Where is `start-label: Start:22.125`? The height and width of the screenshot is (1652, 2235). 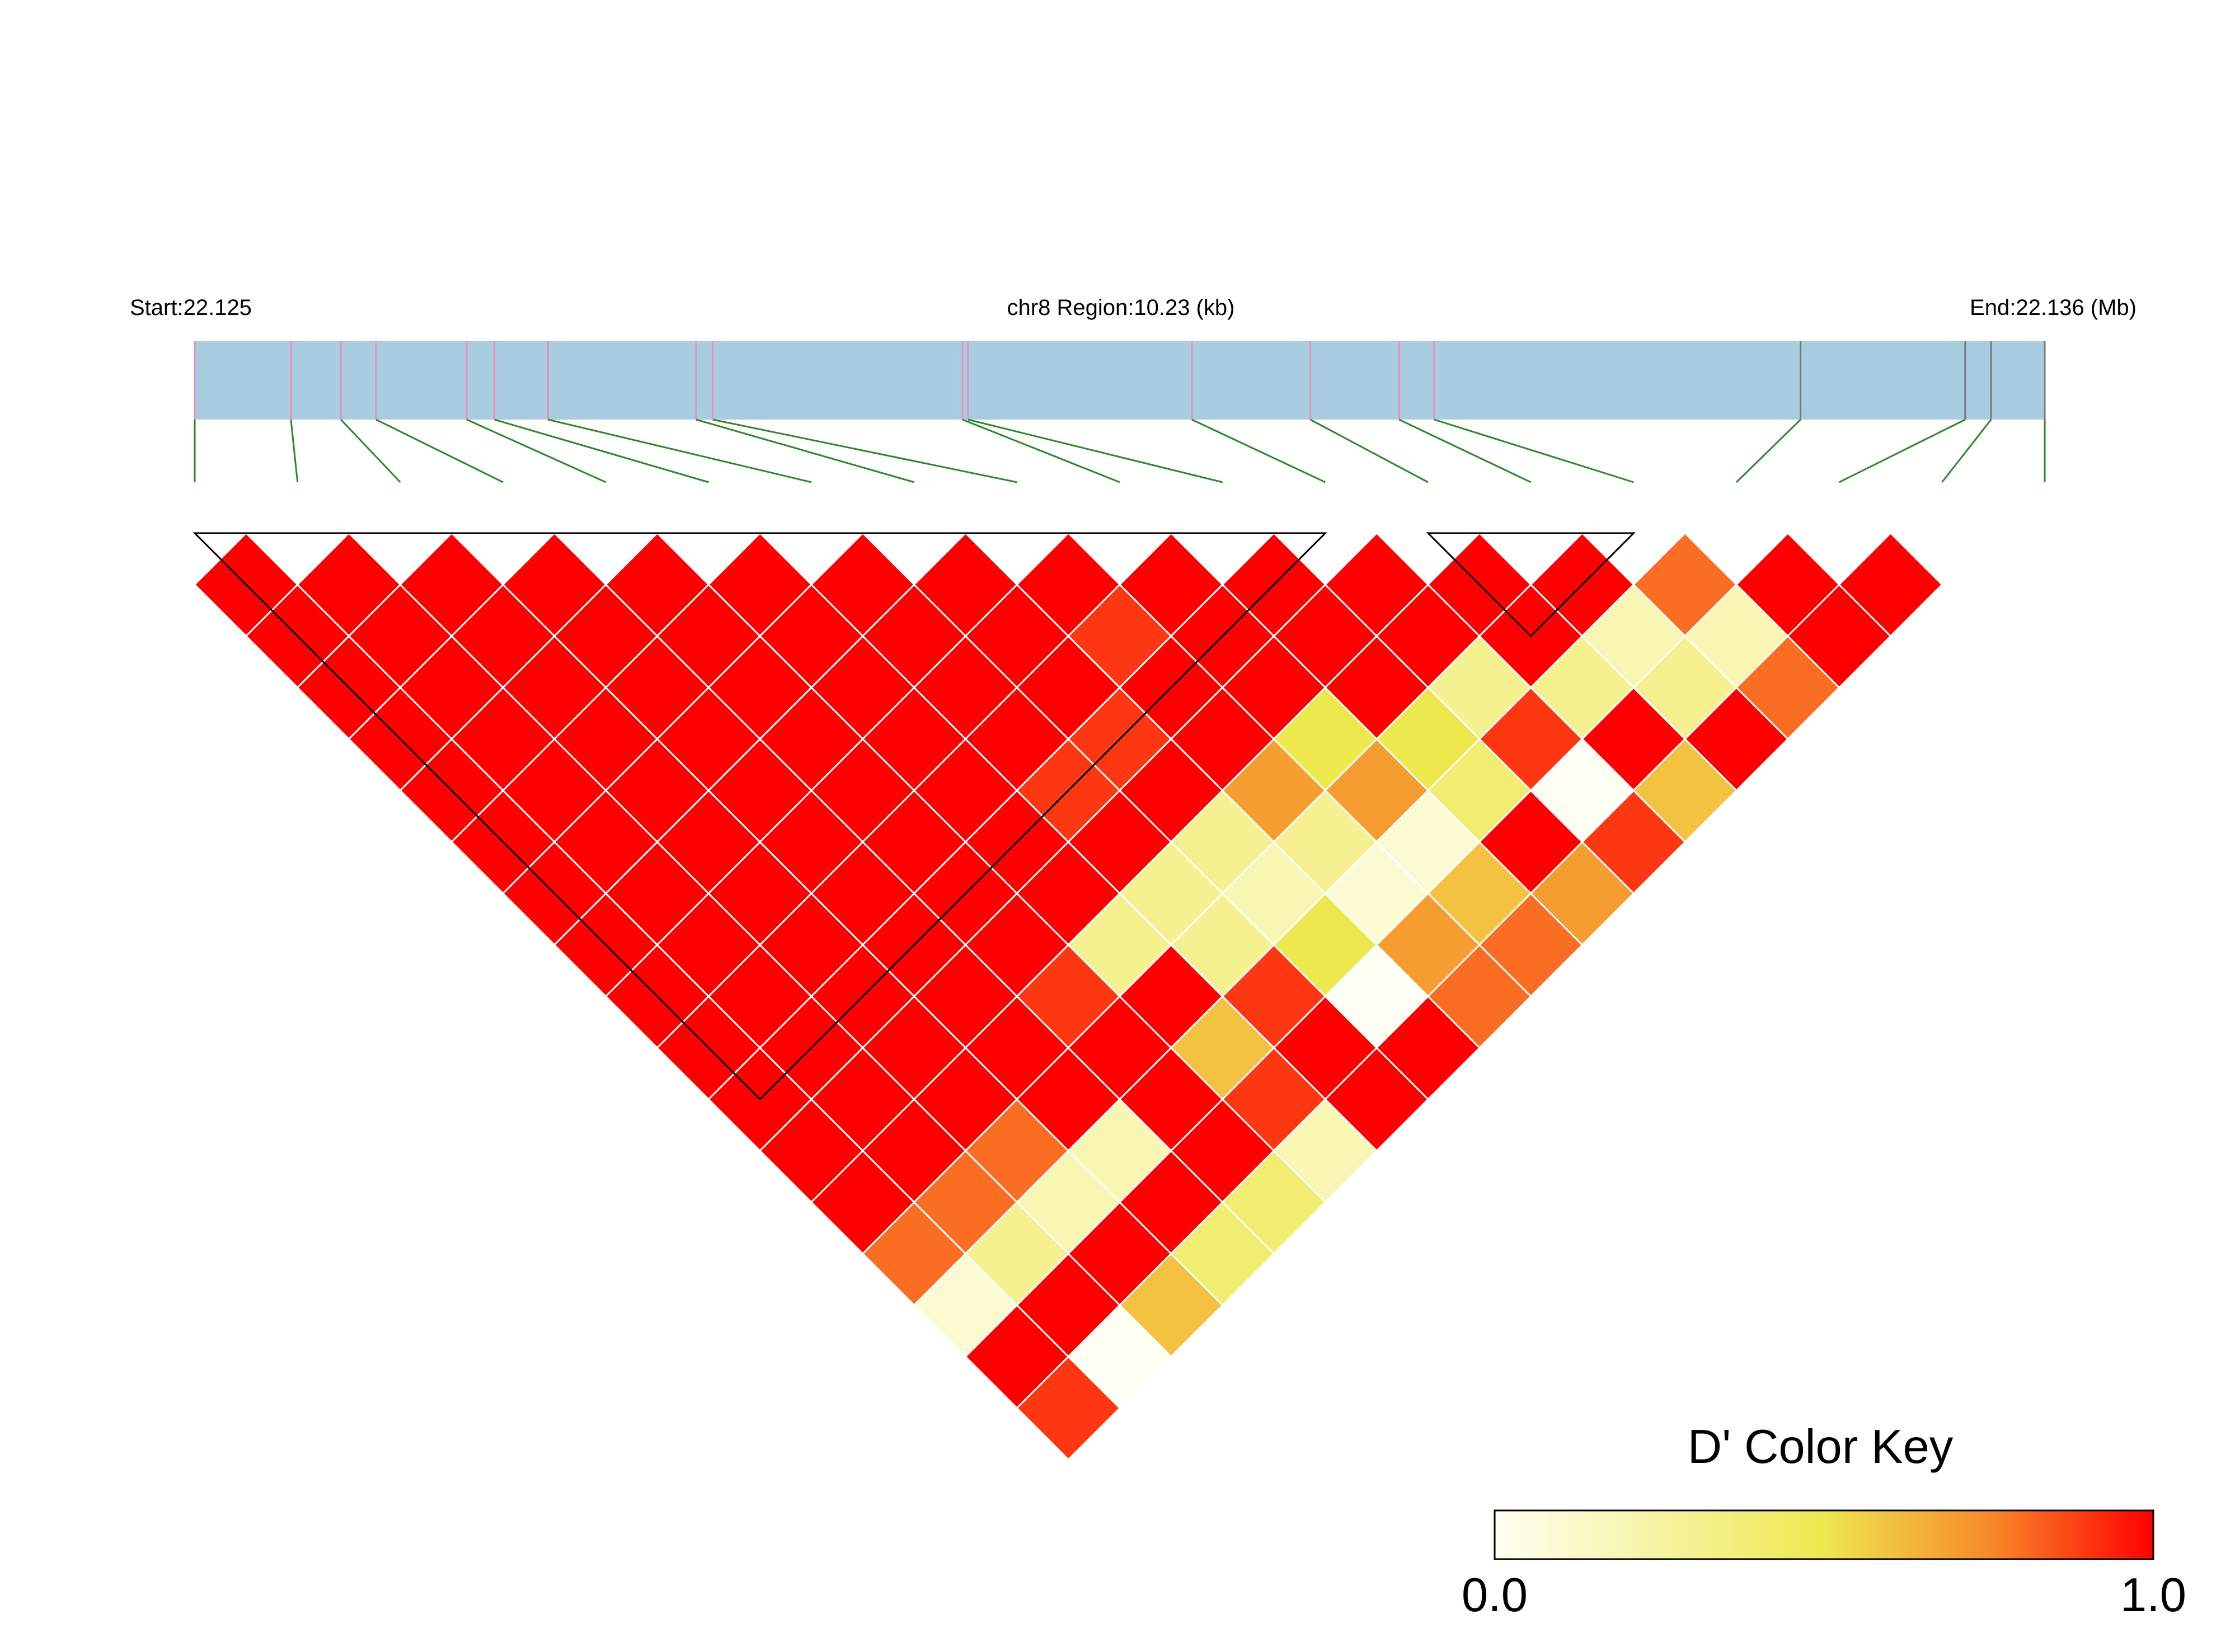
start-label: Start:22.125 is located at coordinates (191, 308).